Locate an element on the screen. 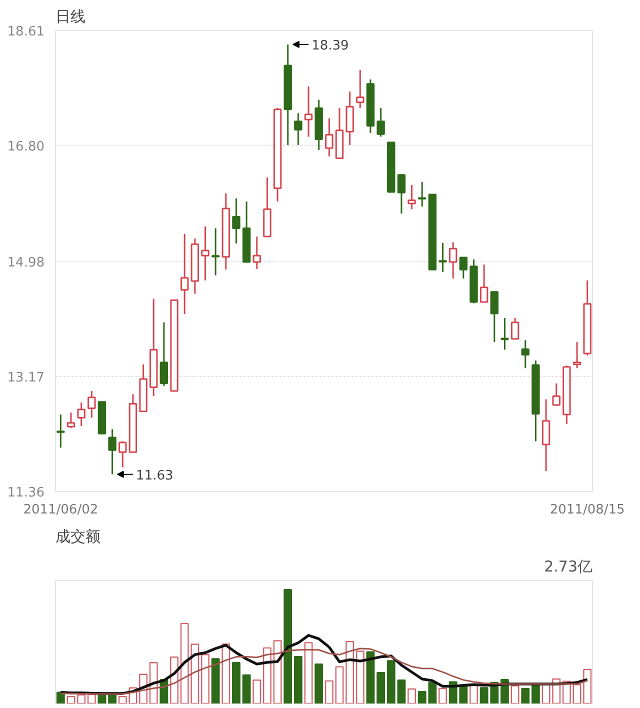 The width and height of the screenshot is (640, 708). annotation: 11.63 is located at coordinates (155, 476).